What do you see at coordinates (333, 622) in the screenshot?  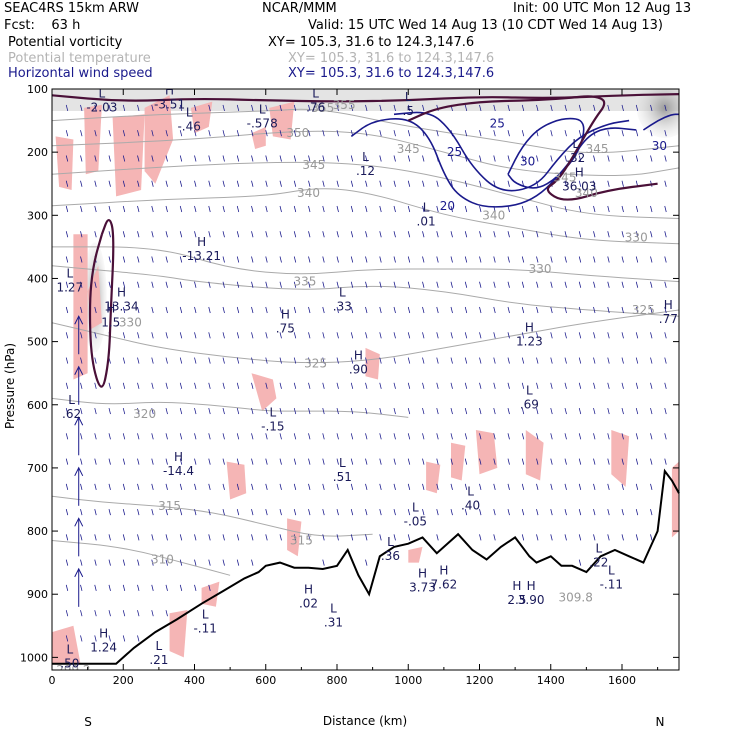 I see `extremum-value: .31` at bounding box center [333, 622].